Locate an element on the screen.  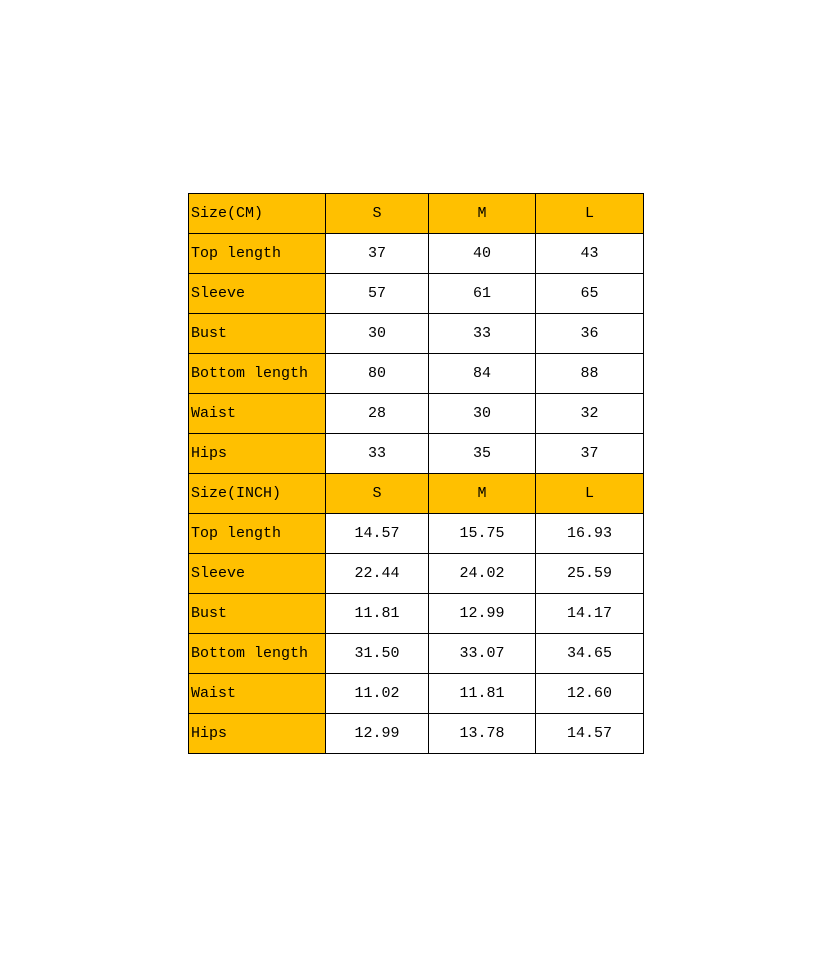
value-cell: 32 is located at coordinates (589, 413).